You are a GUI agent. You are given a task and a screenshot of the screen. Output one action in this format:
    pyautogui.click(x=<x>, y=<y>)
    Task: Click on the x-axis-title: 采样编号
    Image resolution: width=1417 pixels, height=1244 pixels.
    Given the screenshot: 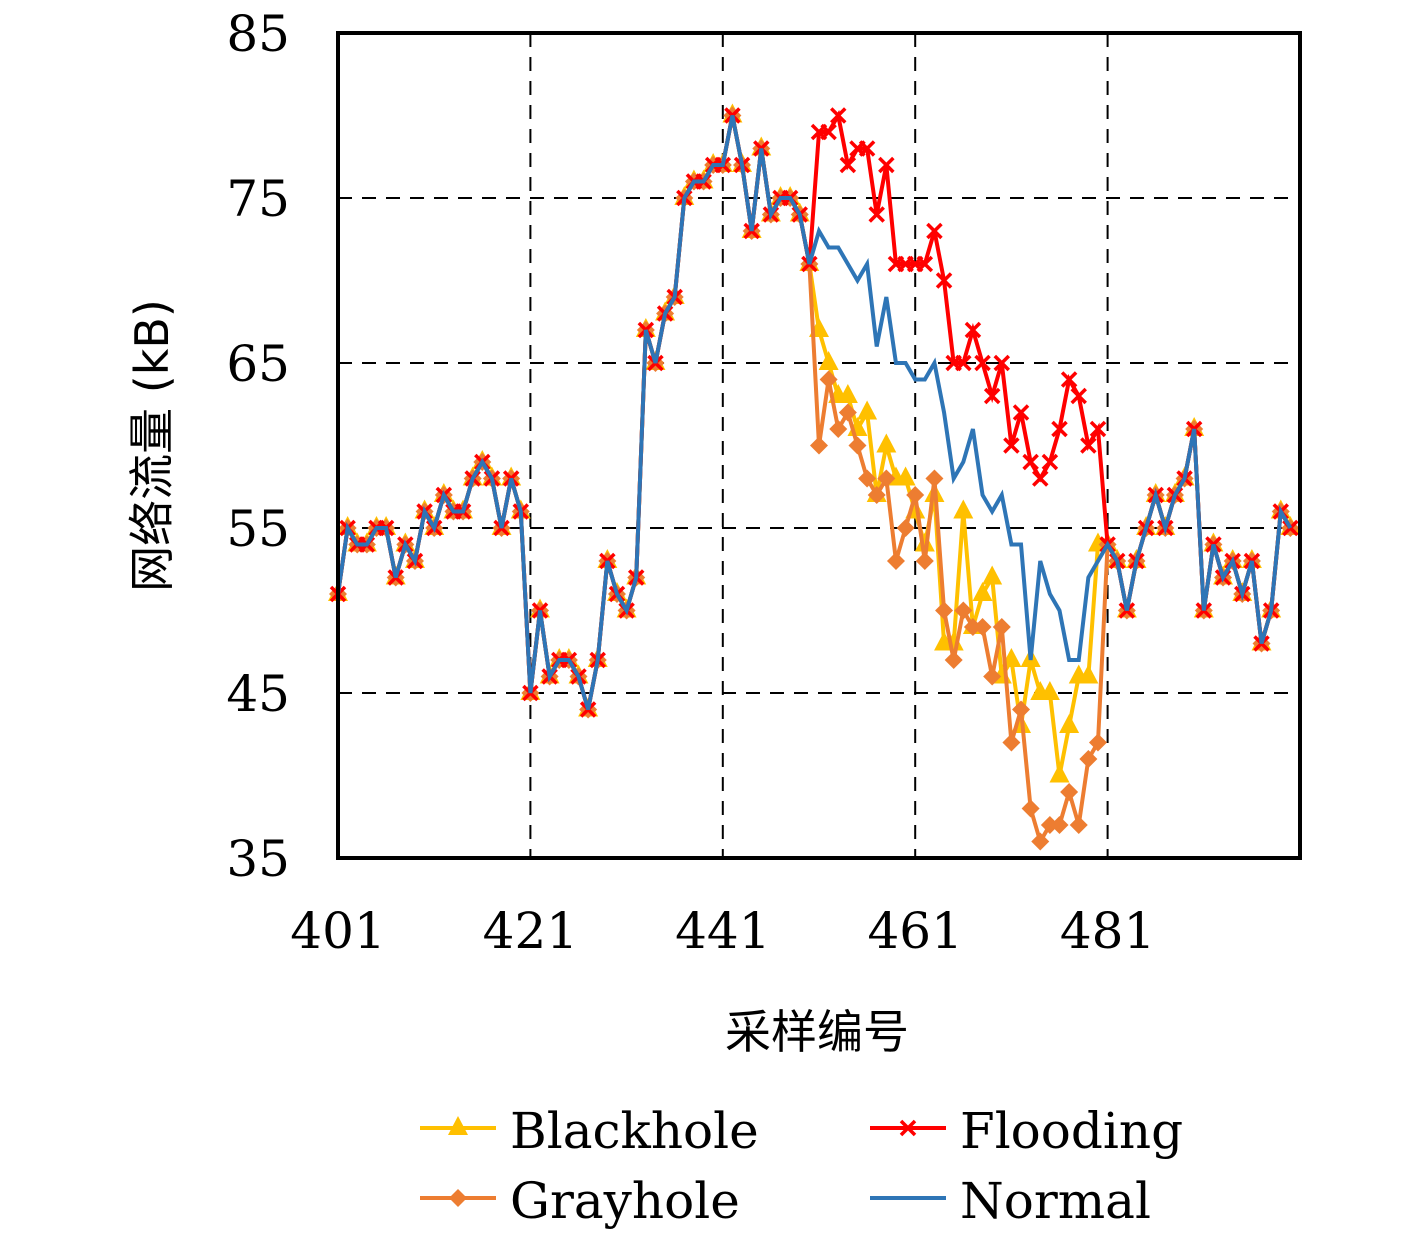 What is the action you would take?
    pyautogui.click(x=817, y=1032)
    